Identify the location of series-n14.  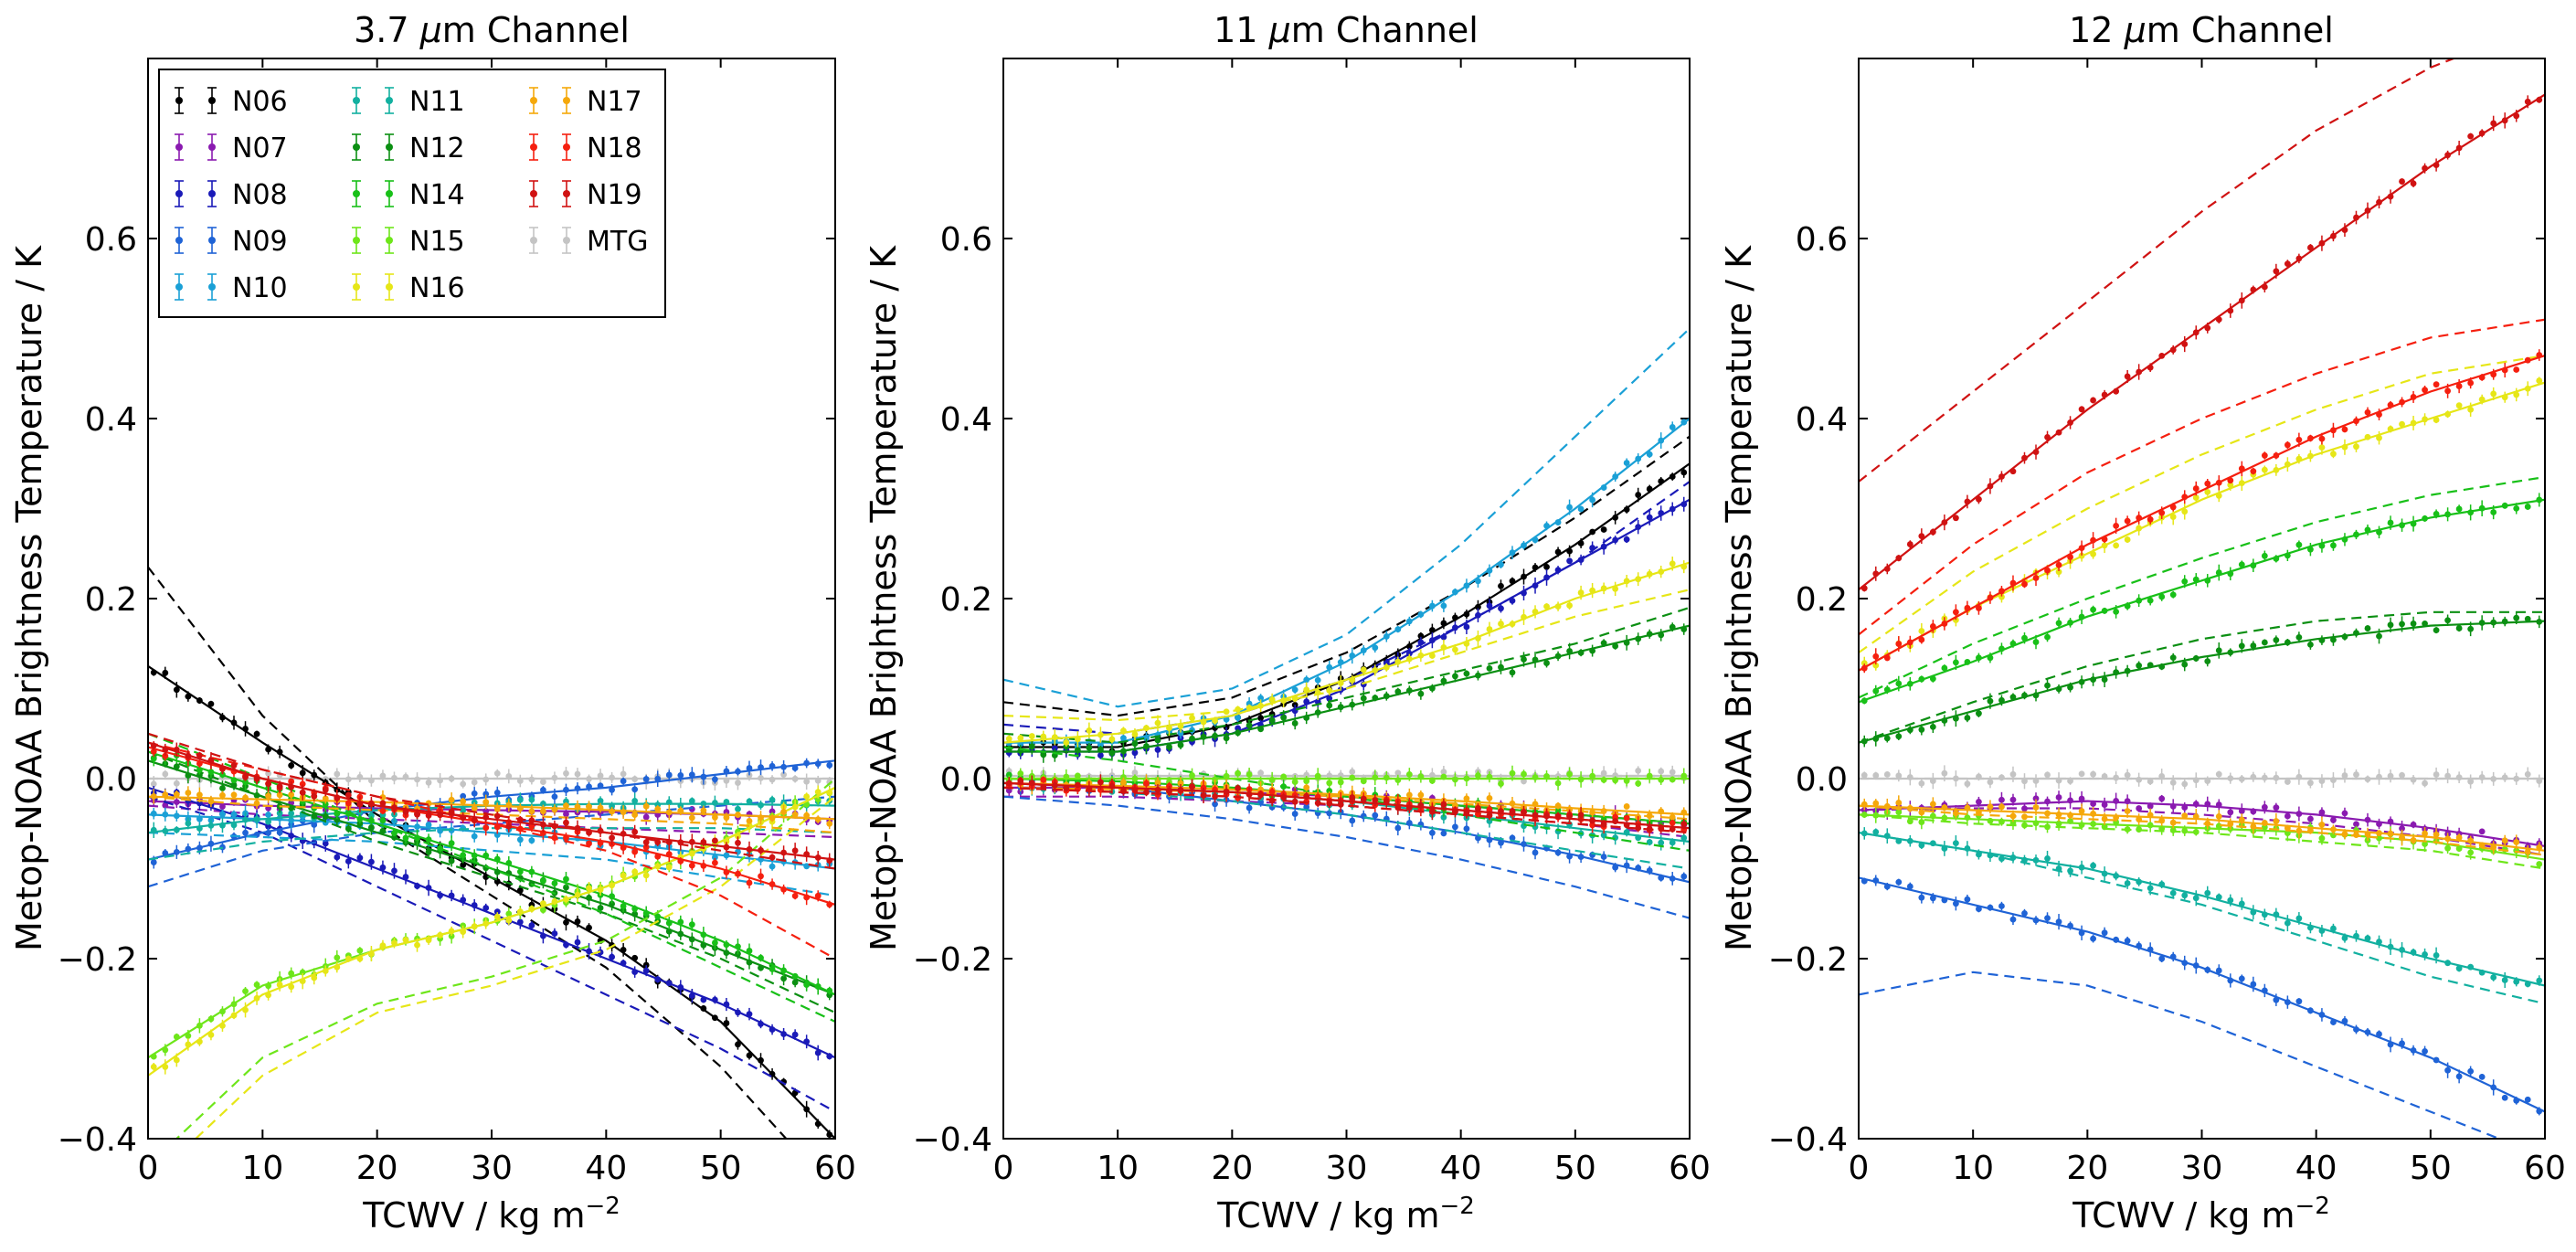
(2202, 590).